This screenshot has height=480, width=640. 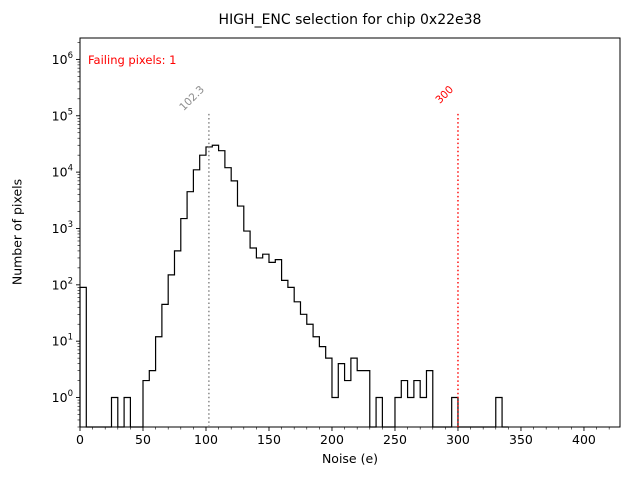 I want to click on x-tick-label: 350, so click(x=521, y=439).